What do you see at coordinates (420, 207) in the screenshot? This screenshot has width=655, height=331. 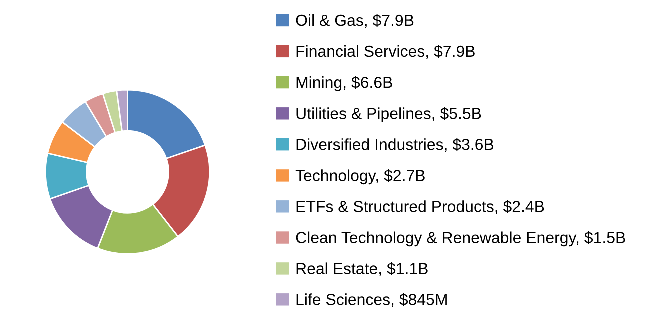 I see `legend-label: ETFs & Structured Products, $2.4B` at bounding box center [420, 207].